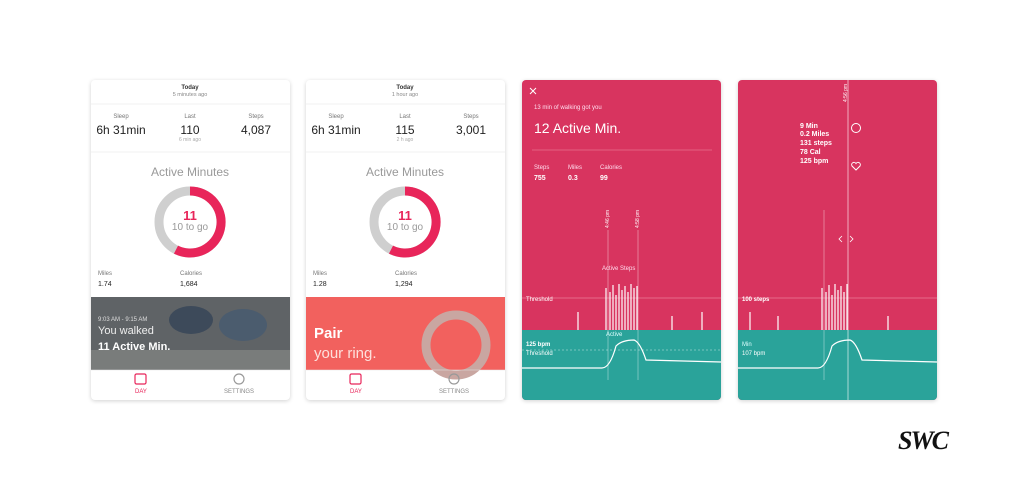 This screenshot has width=1024, height=501. Describe the element at coordinates (575, 168) in the screenshot. I see `stat-label: Miles` at that location.